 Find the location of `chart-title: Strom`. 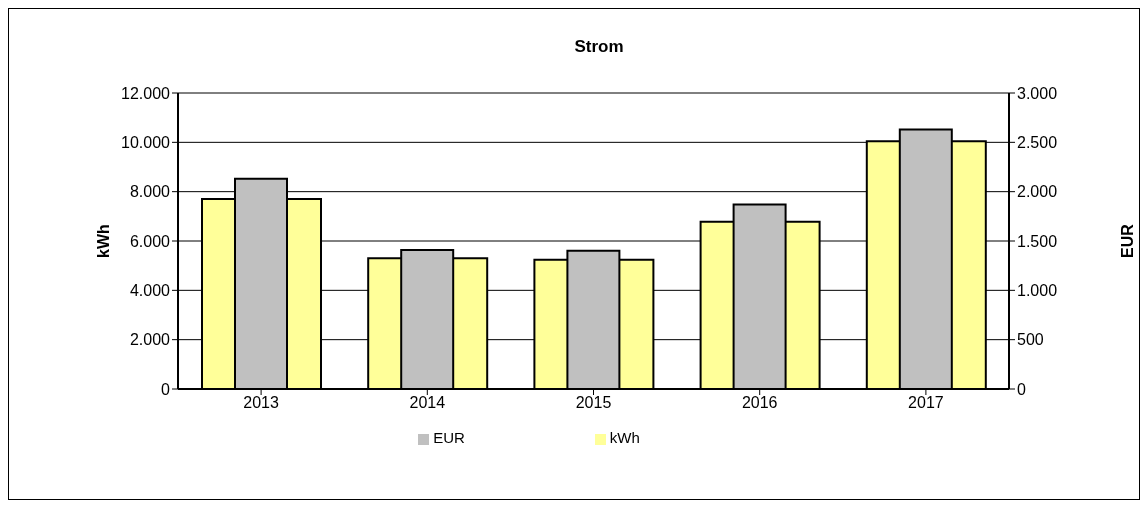

chart-title: Strom is located at coordinates (599, 47).